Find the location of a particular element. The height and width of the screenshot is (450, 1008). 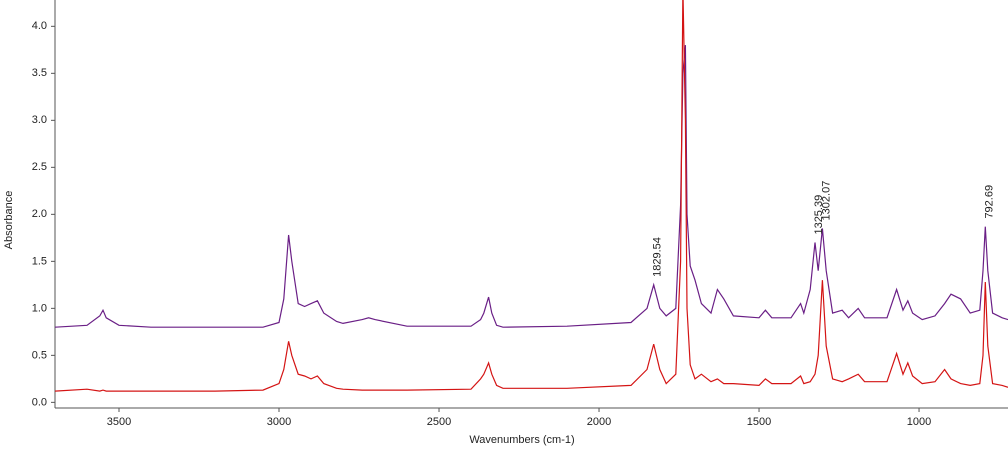

y-tick-label: 2.5 is located at coordinates (39, 167).